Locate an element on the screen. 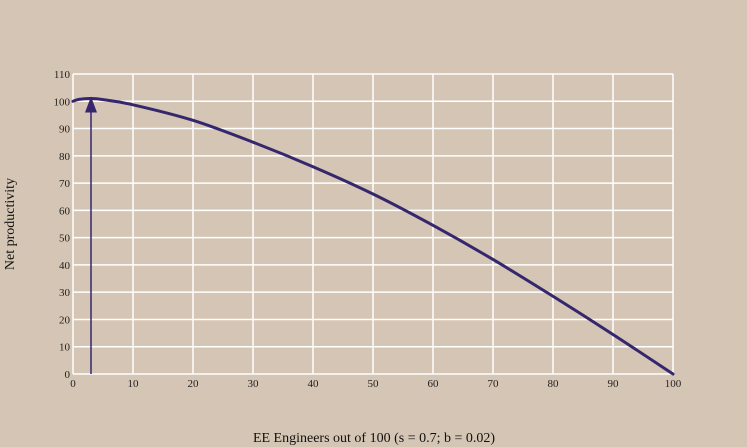 The image size is (747, 447). y-tick-60: 60 is located at coordinates (65, 211).